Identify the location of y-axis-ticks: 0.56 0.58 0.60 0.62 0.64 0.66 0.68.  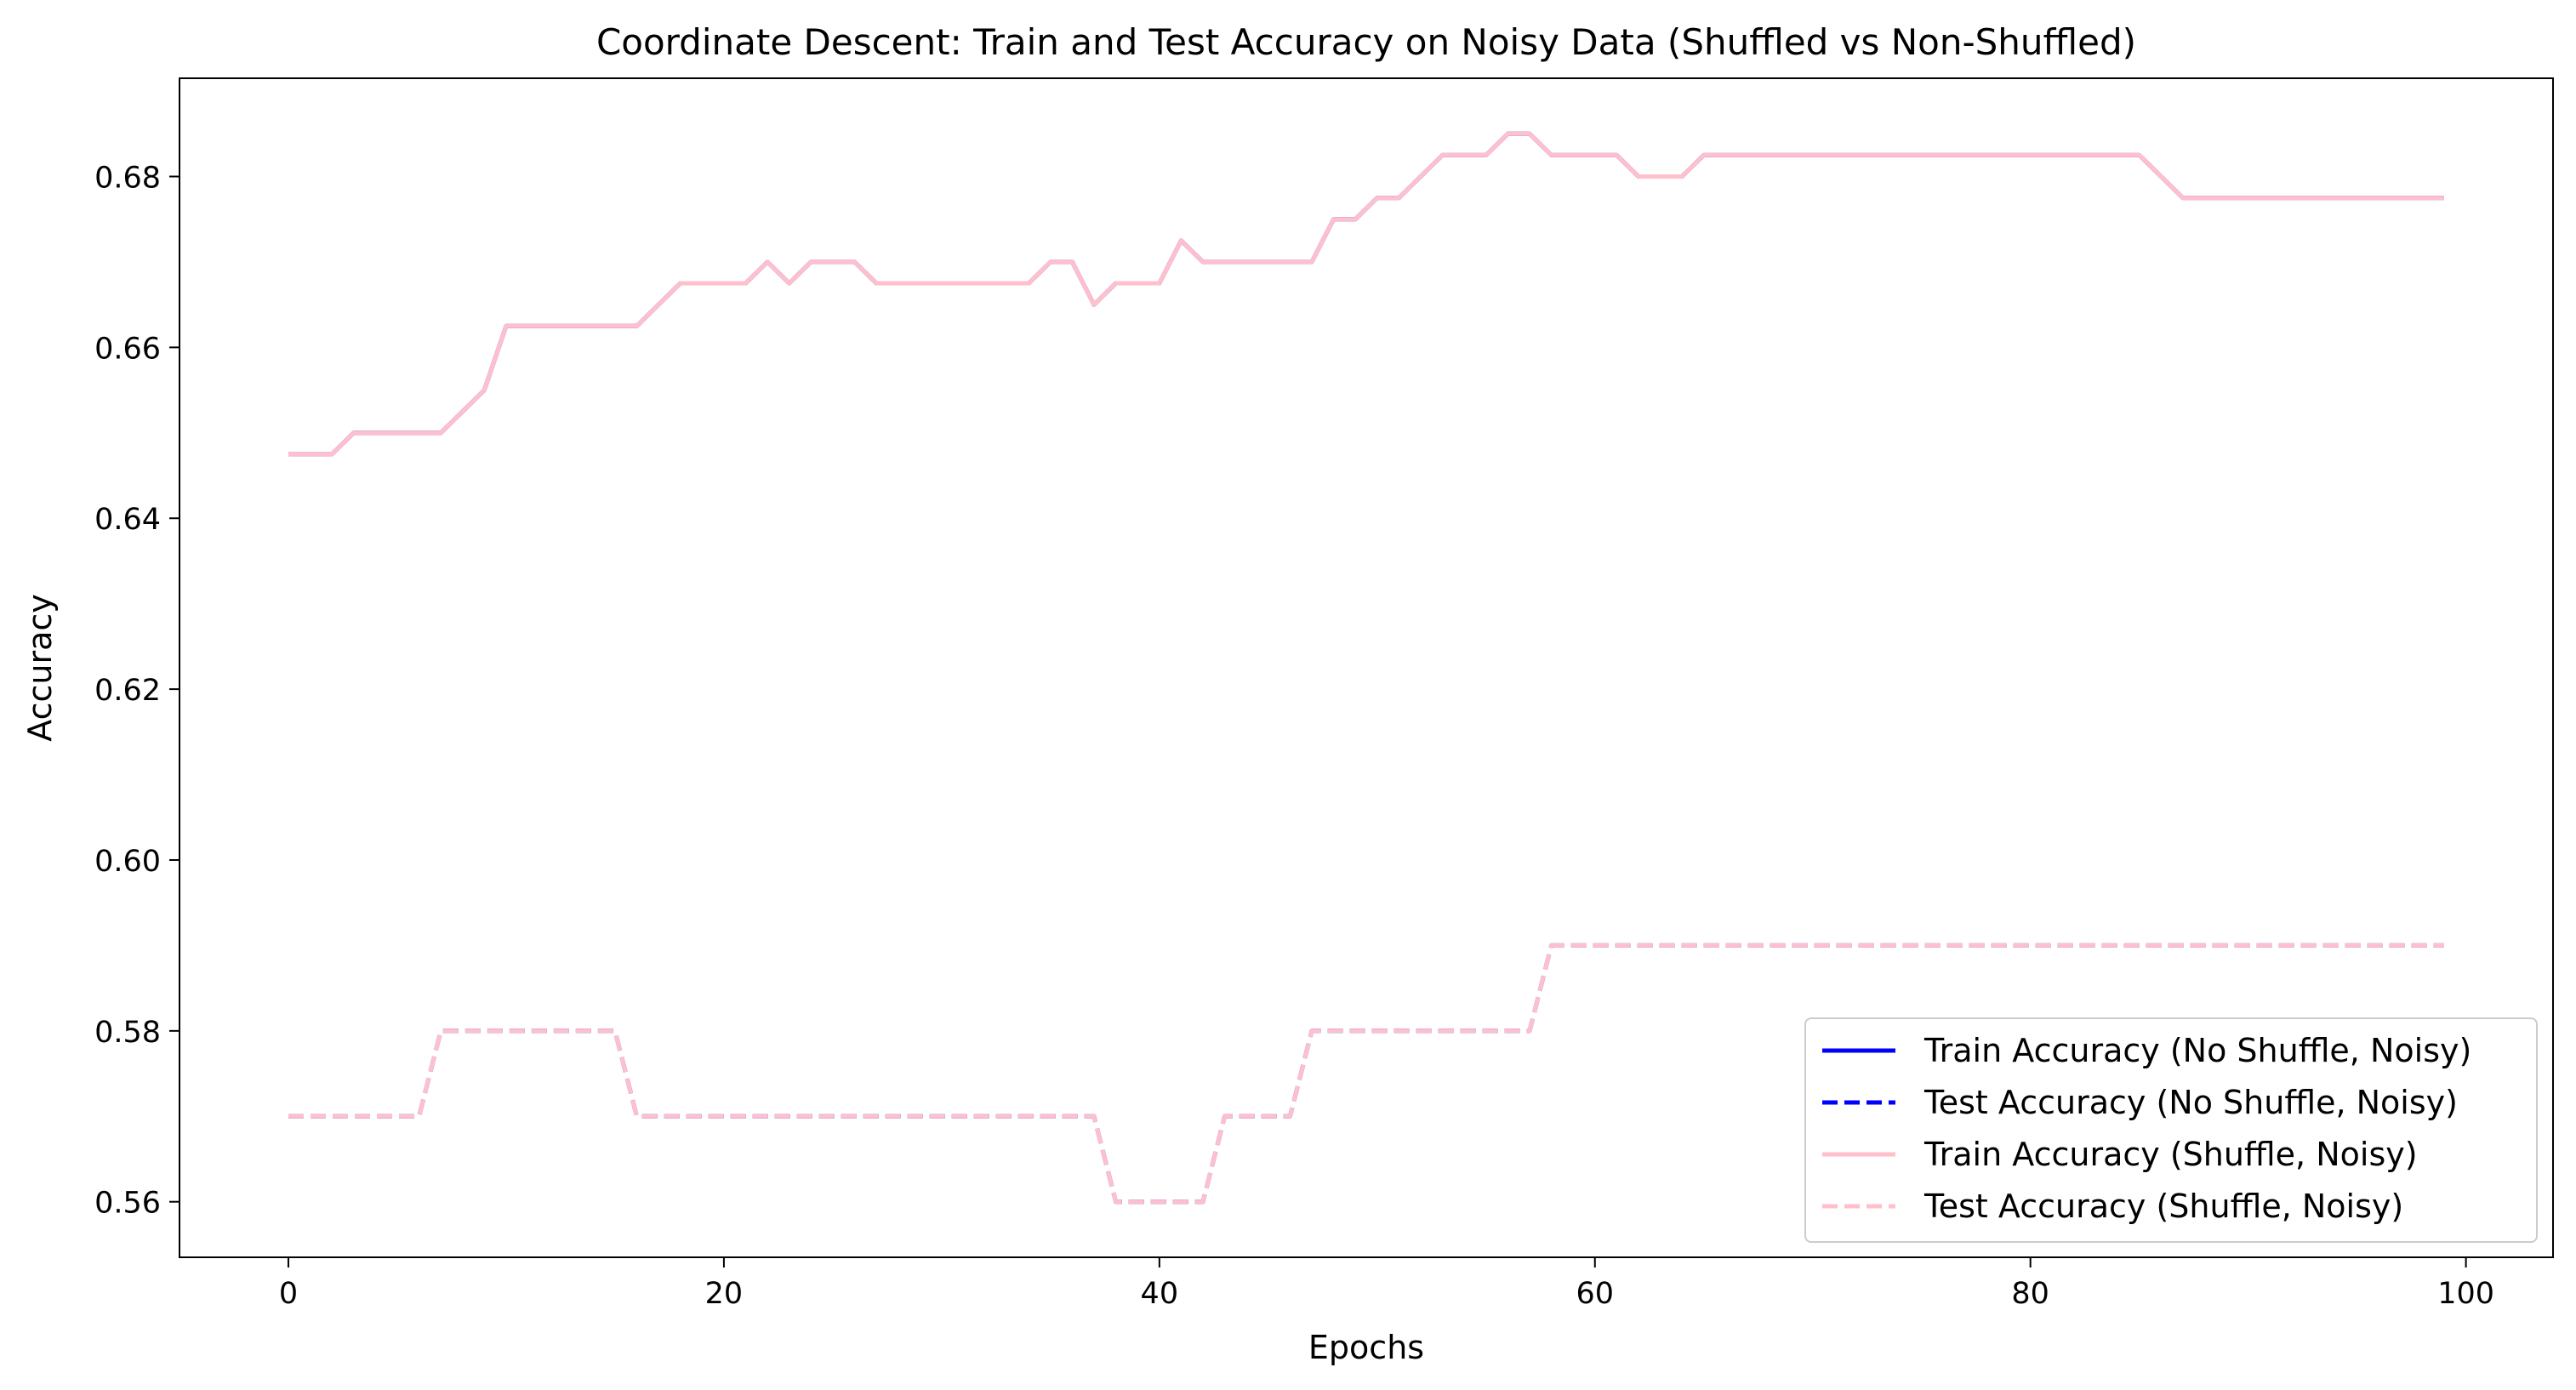
(137, 691).